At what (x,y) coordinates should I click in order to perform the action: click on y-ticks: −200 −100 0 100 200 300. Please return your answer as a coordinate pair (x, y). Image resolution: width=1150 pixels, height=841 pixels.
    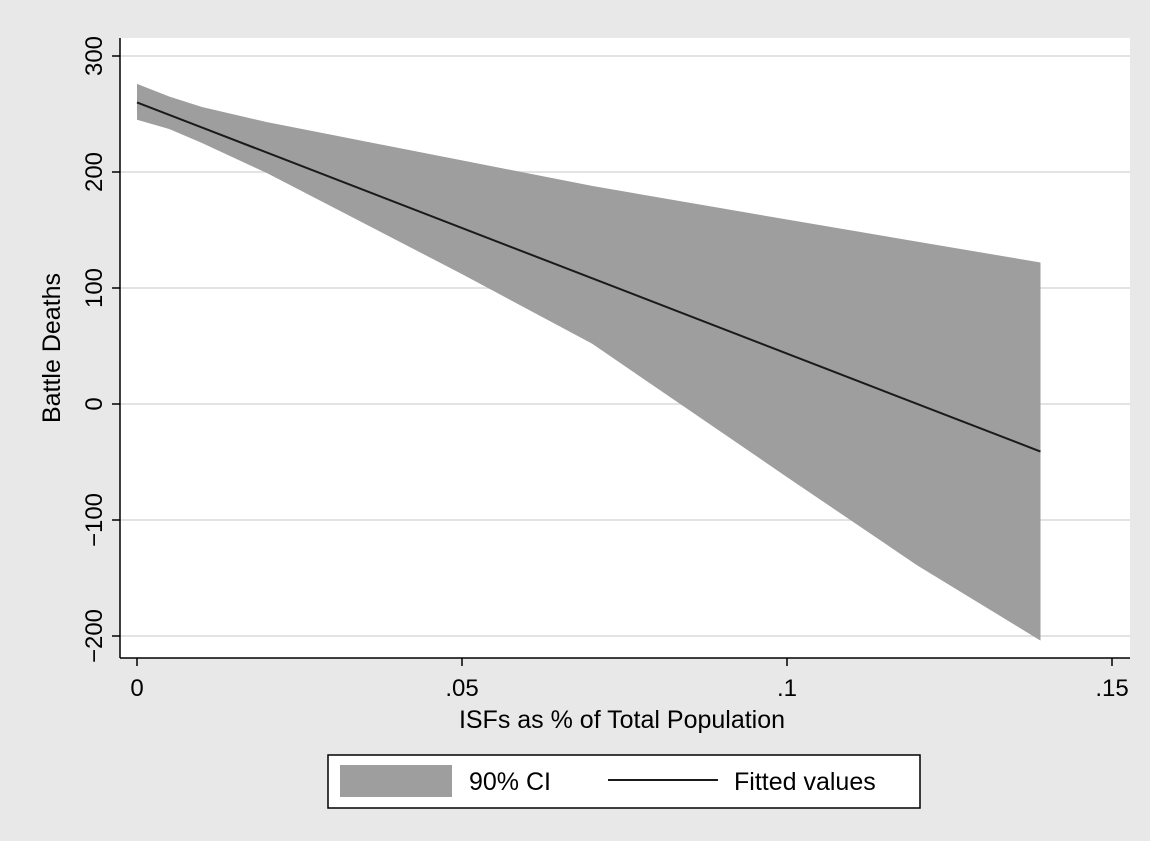
    Looking at the image, I should click on (100, 349).